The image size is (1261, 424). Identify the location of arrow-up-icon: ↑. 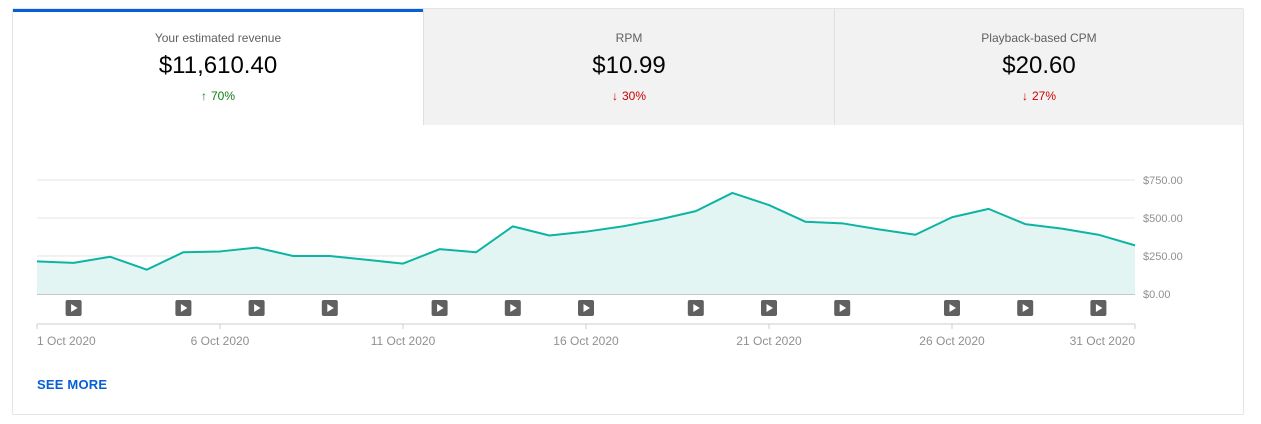
(203, 96).